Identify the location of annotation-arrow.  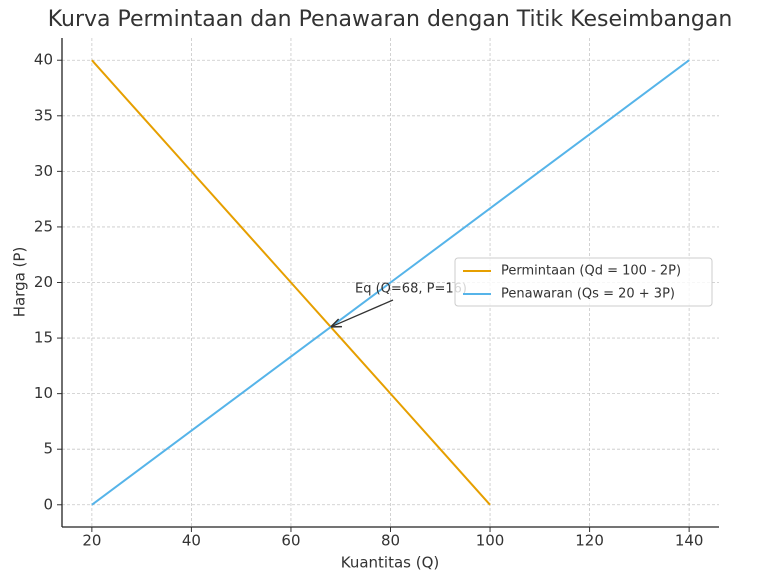
(362, 313).